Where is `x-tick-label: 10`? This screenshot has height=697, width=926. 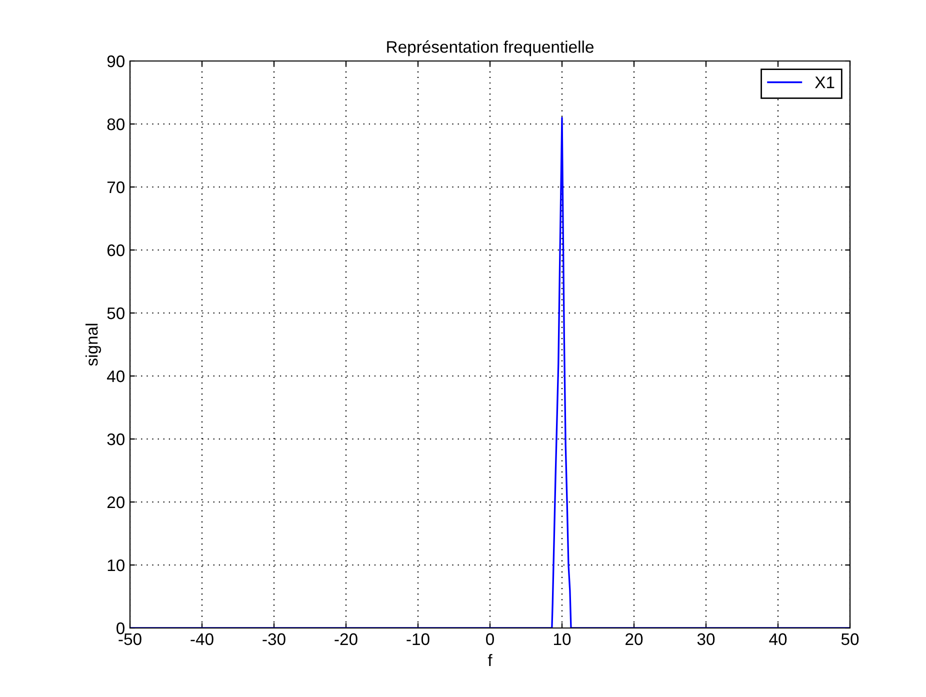
x-tick-label: 10 is located at coordinates (562, 639).